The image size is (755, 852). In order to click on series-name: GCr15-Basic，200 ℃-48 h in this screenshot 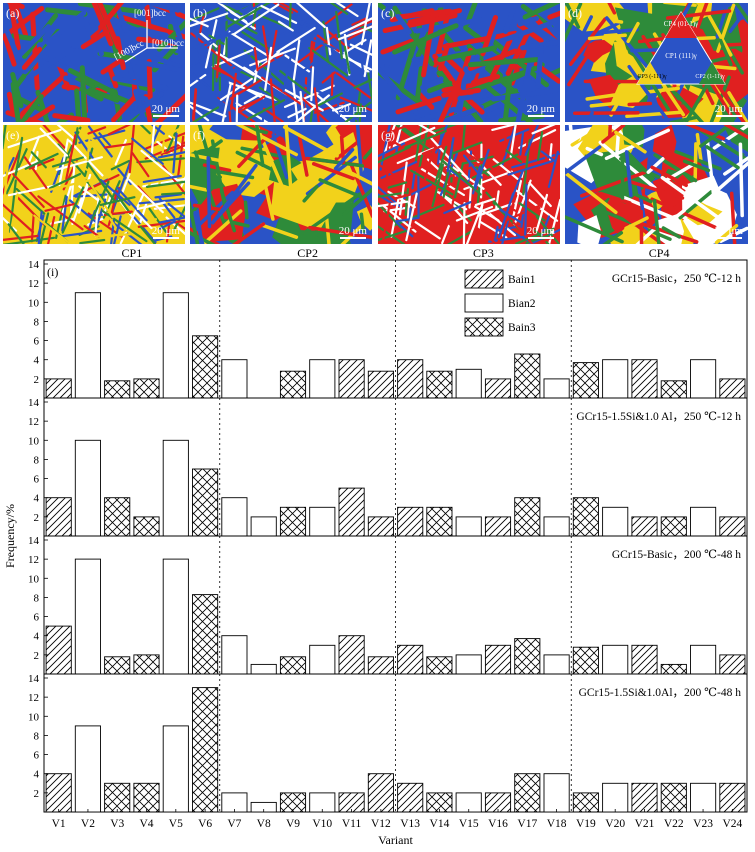, I will do `click(676, 555)`.